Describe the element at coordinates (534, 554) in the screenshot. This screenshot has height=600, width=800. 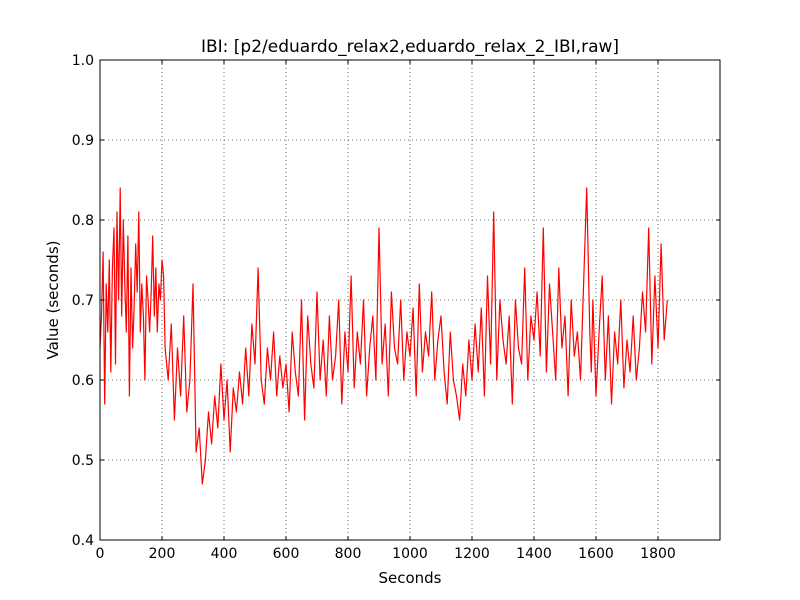
I see `x-tick-label: 1400` at that location.